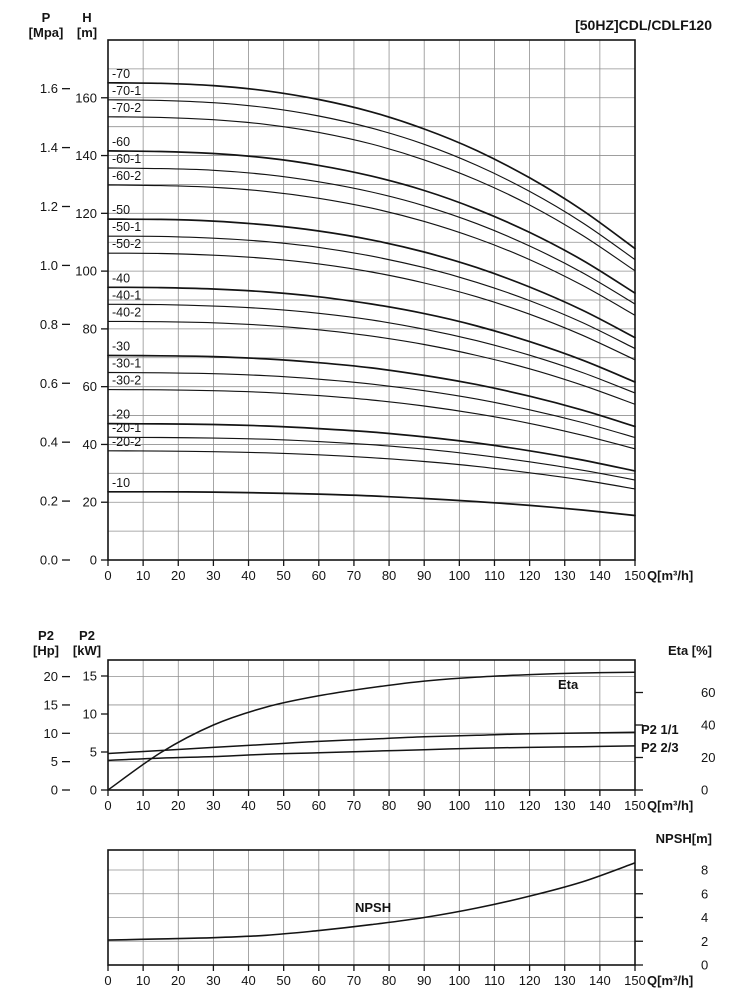  Describe the element at coordinates (54, 761) in the screenshot. I see `hp-tick-label: 5` at that location.